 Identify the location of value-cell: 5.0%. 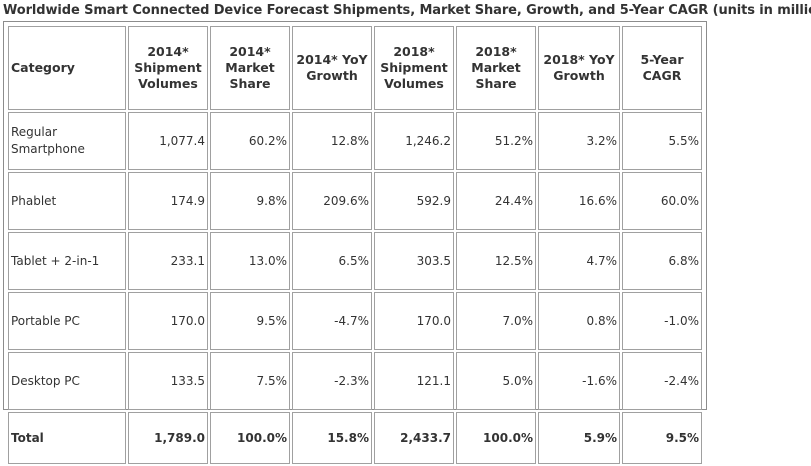
(496, 381).